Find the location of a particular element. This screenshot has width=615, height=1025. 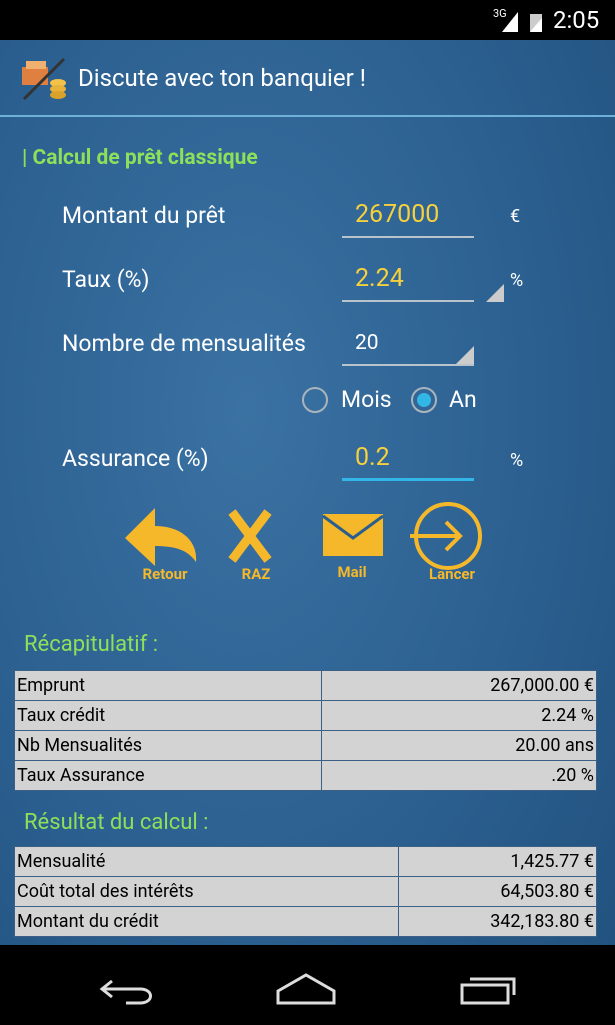

table-row: Emprunt 267,000.00 € is located at coordinates (305, 685).